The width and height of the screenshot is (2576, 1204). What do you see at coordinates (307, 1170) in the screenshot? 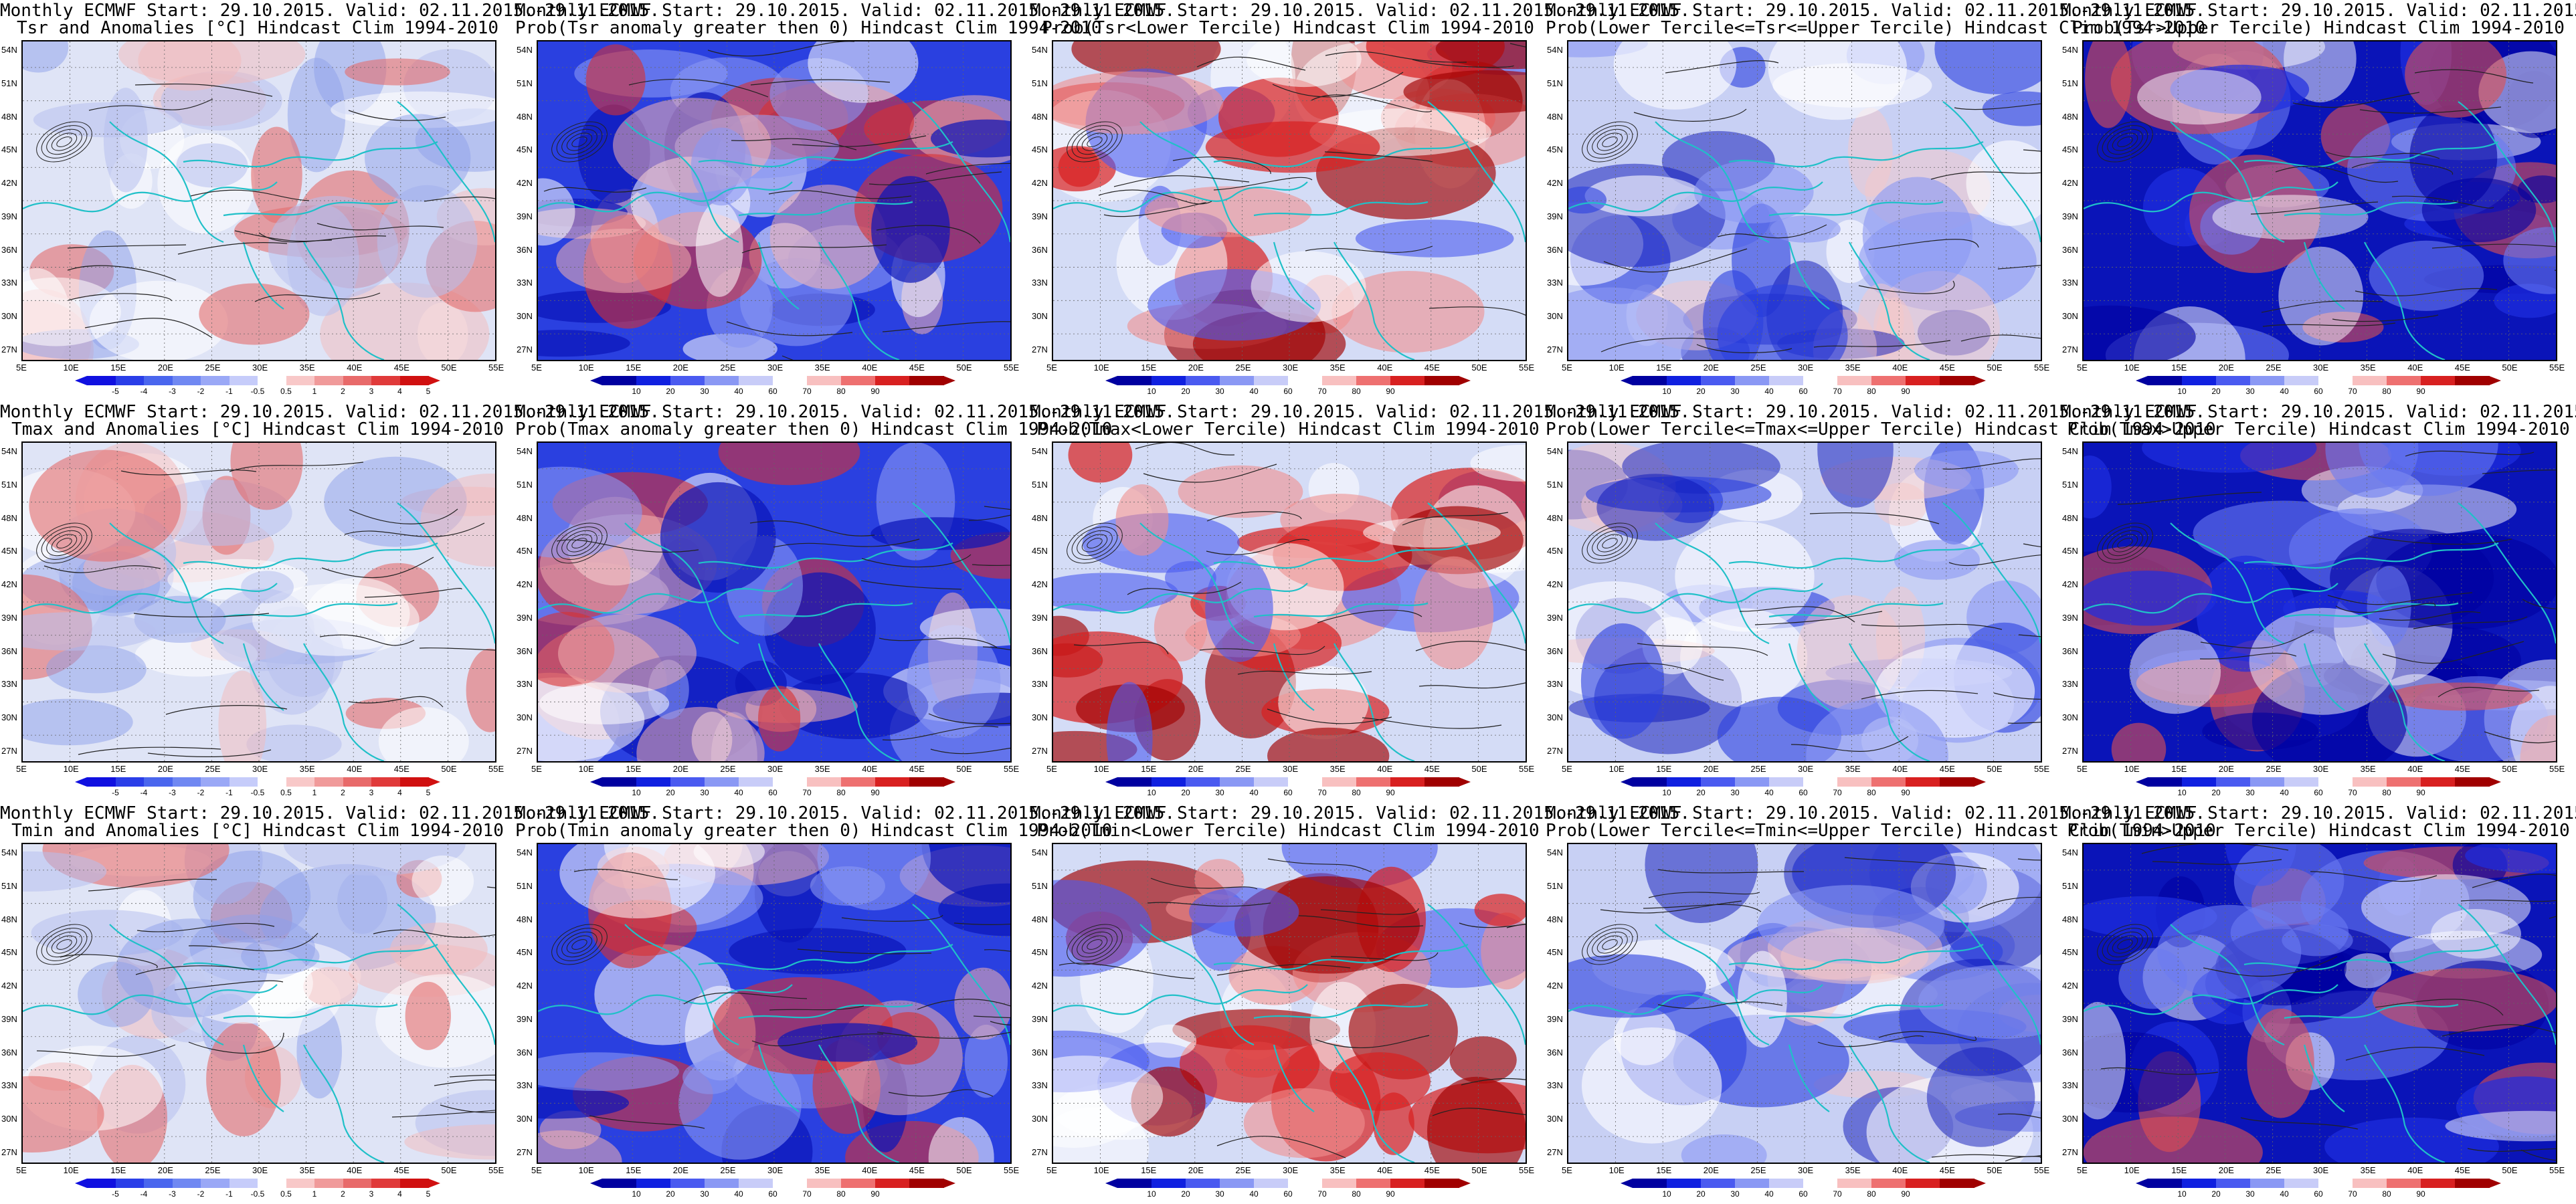
I see `longitude-label: 35E` at bounding box center [307, 1170].